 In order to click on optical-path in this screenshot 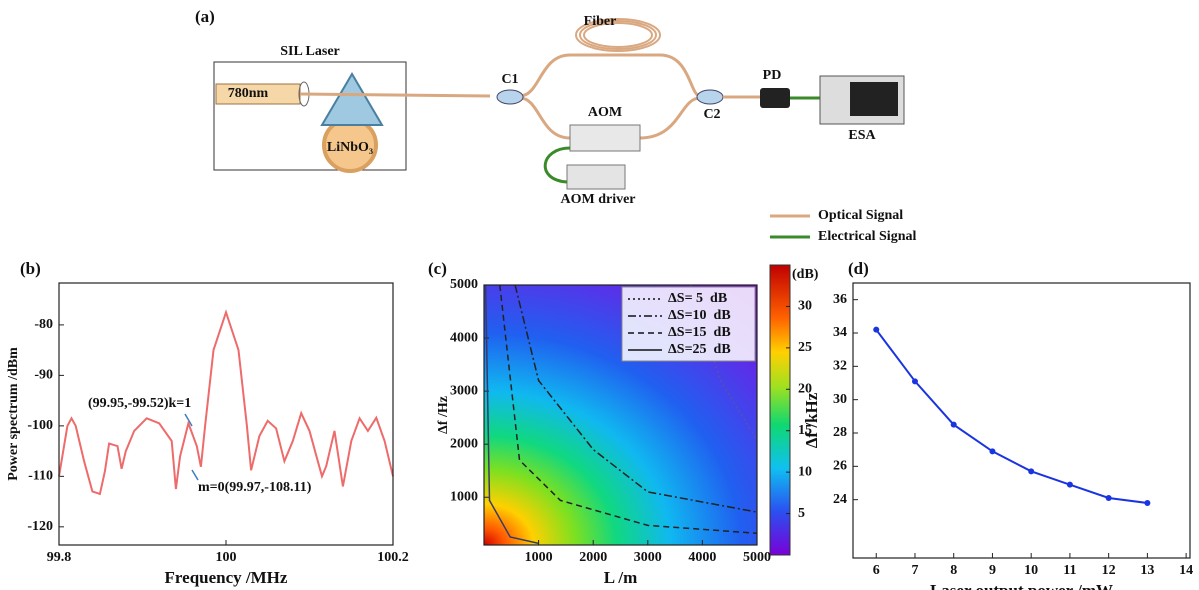, I will do `click(395, 95)`.